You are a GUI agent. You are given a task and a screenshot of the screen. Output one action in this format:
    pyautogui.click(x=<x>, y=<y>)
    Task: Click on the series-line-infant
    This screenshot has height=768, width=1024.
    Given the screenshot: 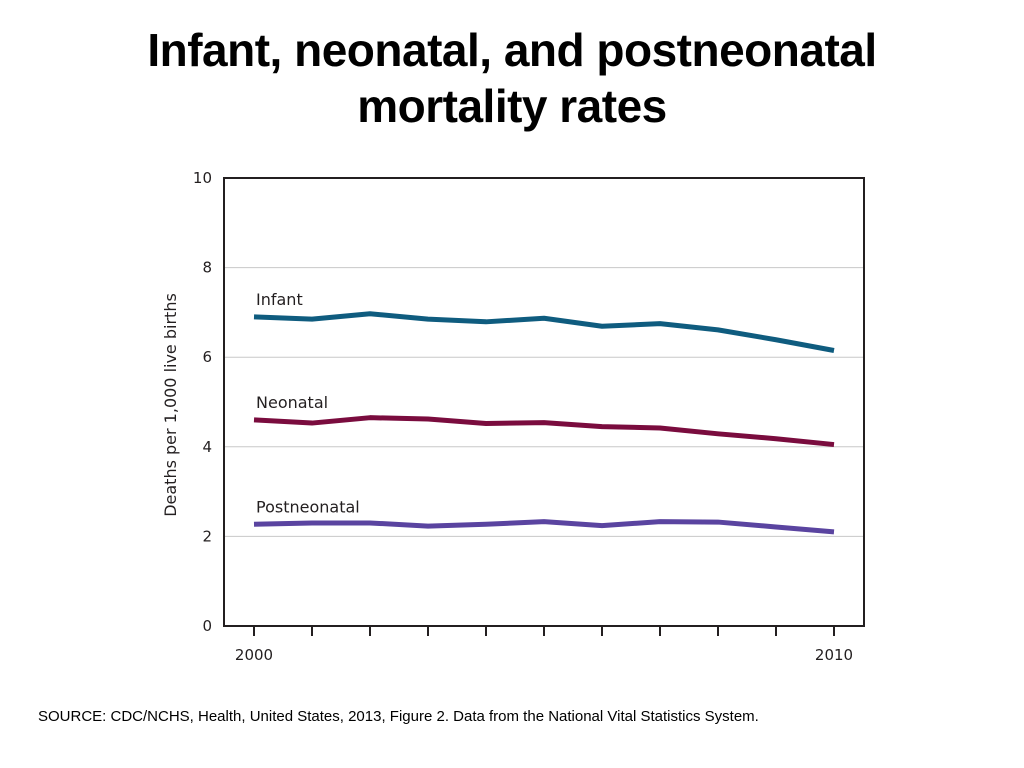 What is the action you would take?
    pyautogui.click(x=544, y=332)
    